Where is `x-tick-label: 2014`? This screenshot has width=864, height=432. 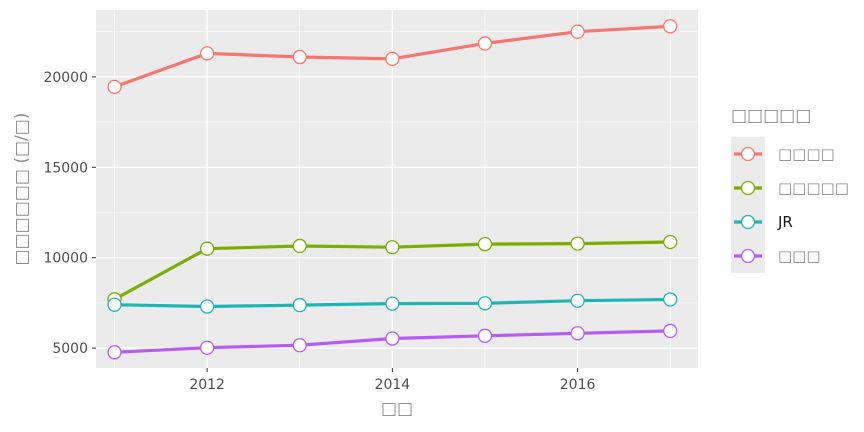 x-tick-label: 2014 is located at coordinates (393, 385).